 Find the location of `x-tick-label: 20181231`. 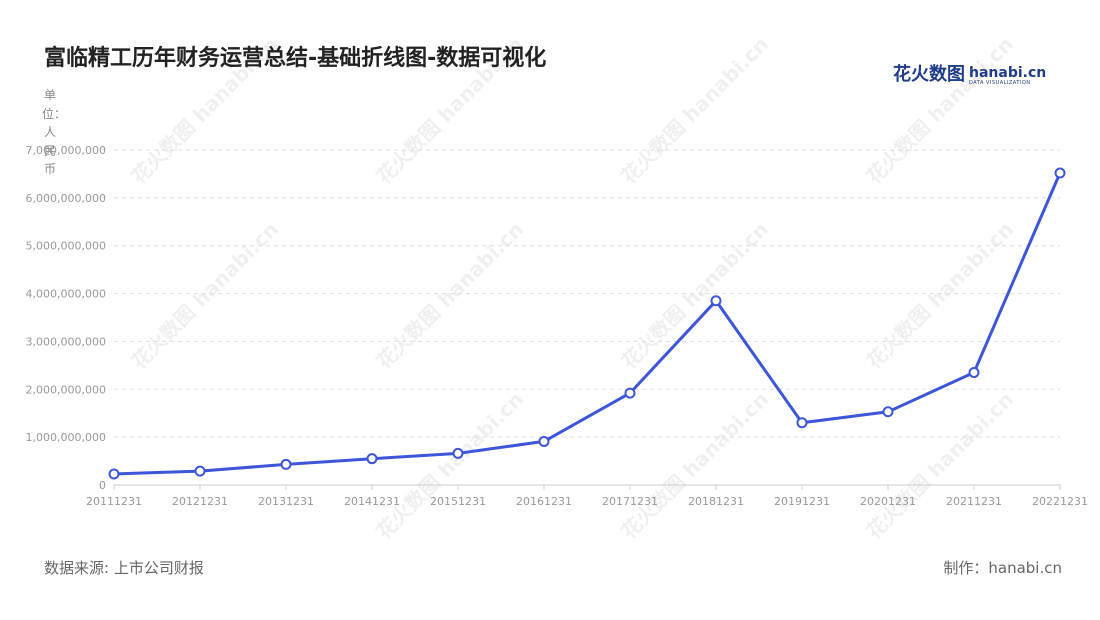

x-tick-label: 20181231 is located at coordinates (716, 501).